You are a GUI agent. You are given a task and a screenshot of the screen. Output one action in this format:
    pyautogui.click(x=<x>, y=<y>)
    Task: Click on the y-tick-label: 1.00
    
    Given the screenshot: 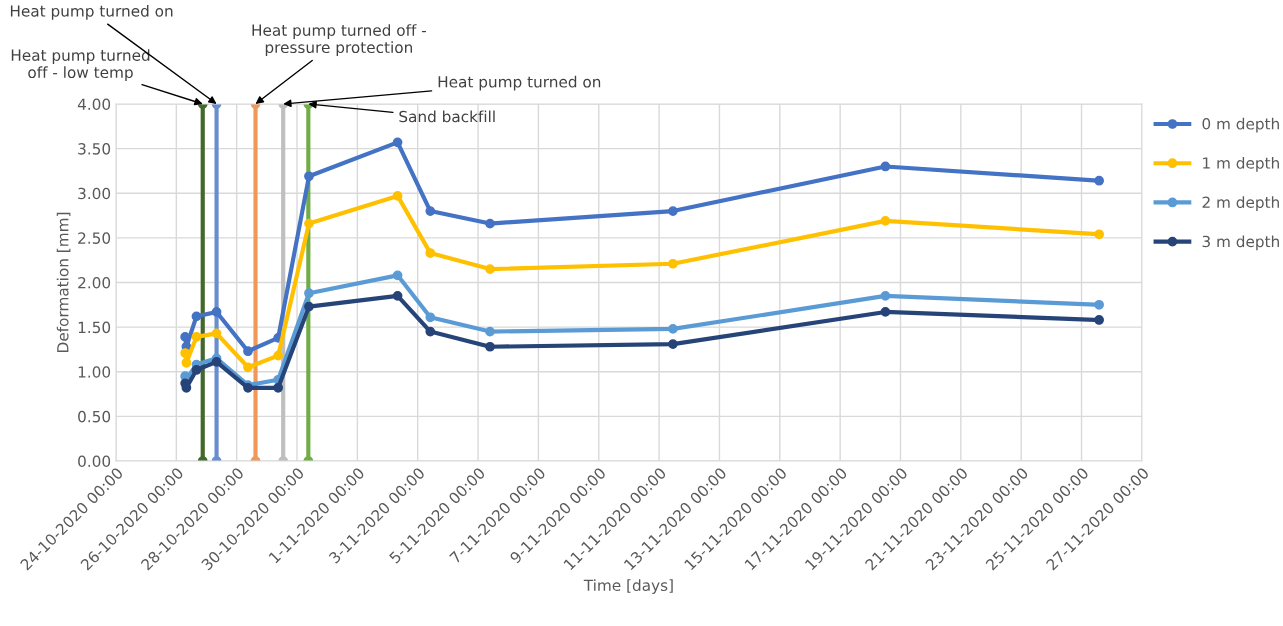 What is the action you would take?
    pyautogui.click(x=94, y=372)
    